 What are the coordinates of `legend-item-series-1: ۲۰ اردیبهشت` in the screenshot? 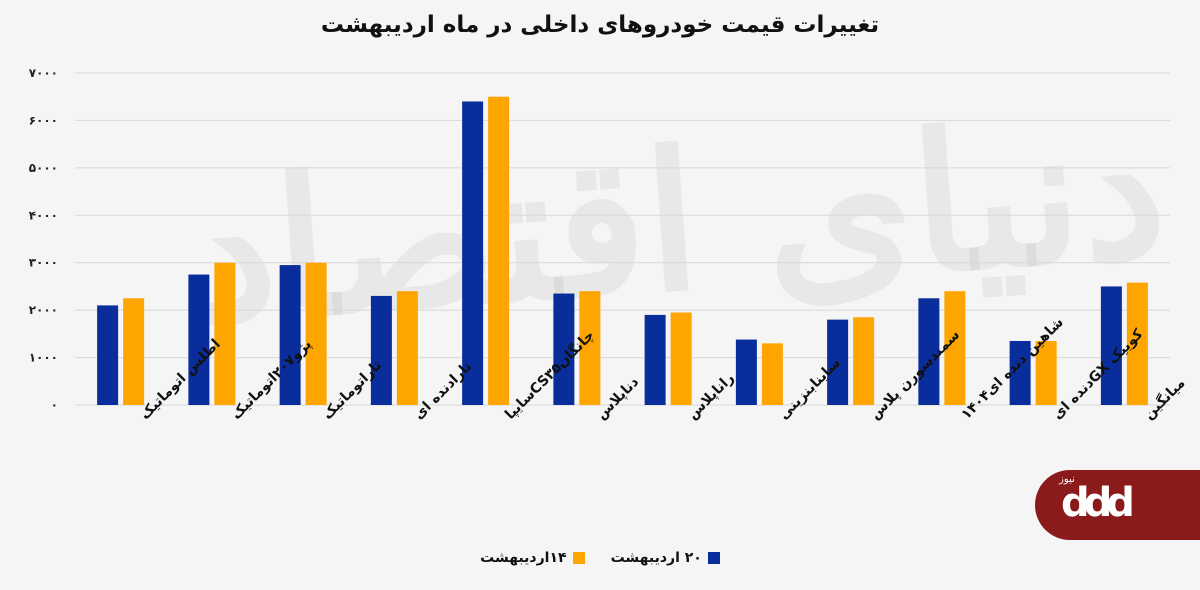 It's located at (665, 558).